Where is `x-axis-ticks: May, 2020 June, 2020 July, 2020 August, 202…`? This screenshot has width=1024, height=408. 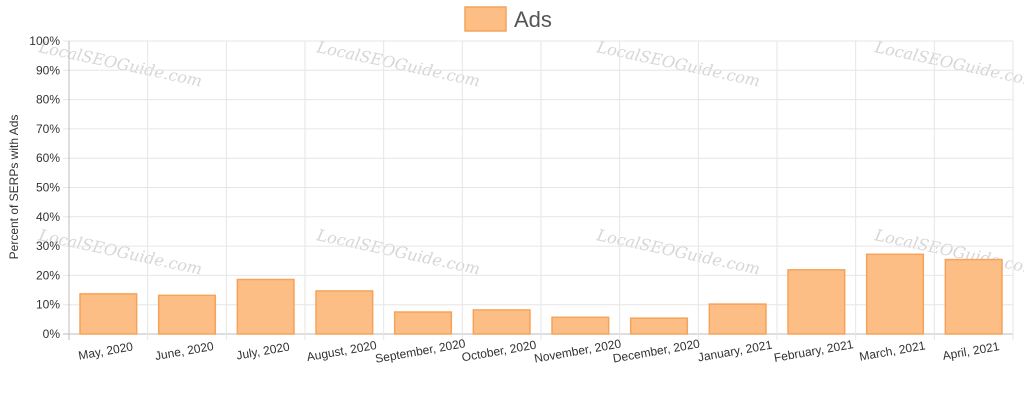 x-axis-ticks: May, 2020 June, 2020 July, 2020 August, 202… is located at coordinates (538, 351).